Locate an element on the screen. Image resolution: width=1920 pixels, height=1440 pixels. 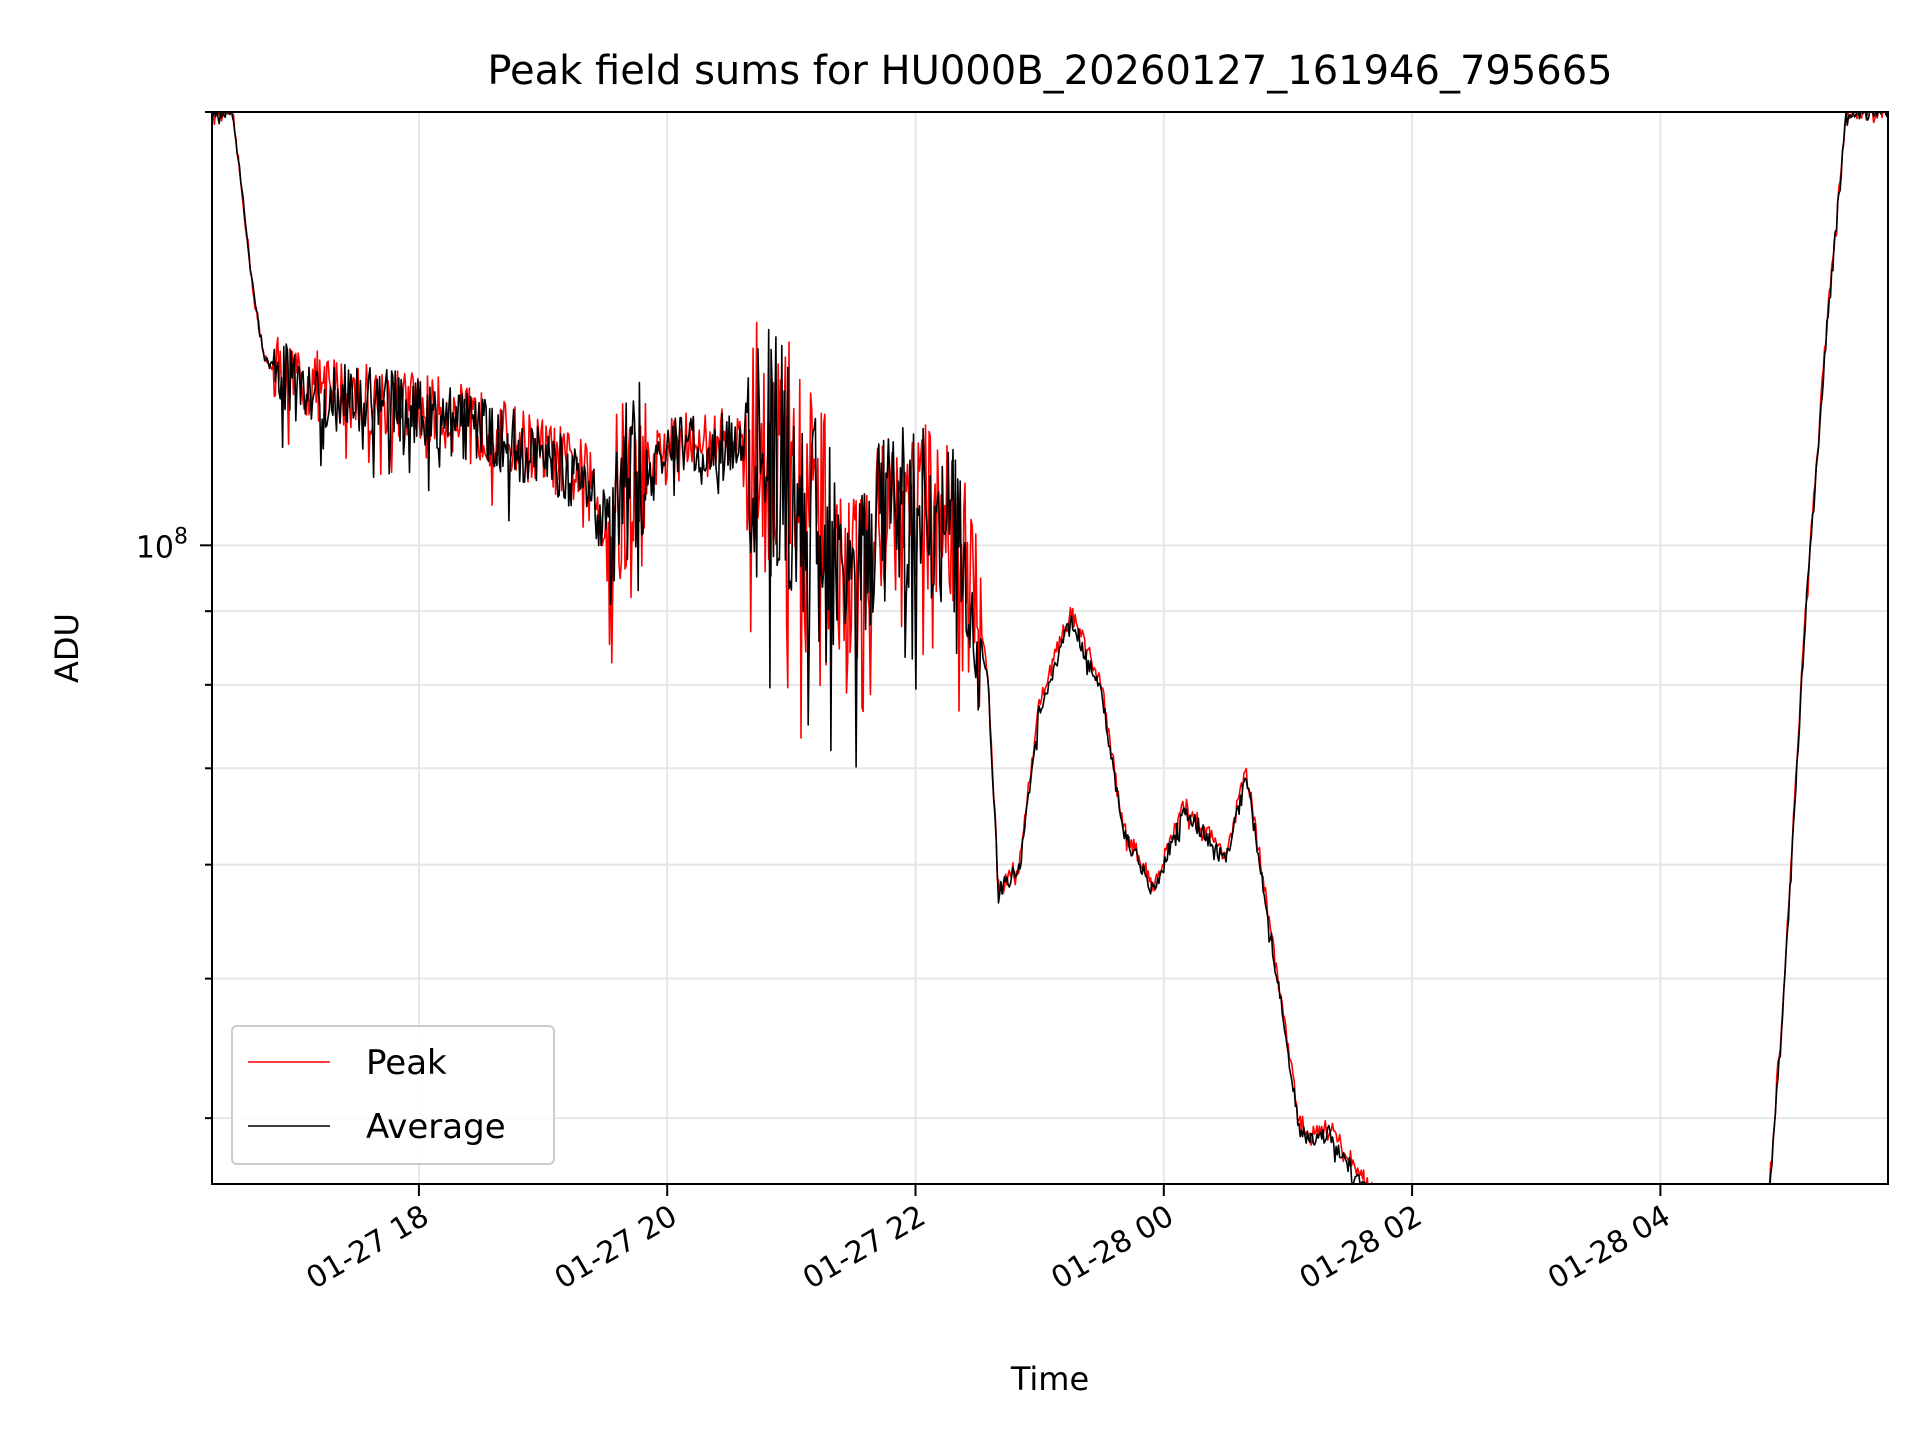
legend-box is located at coordinates (393, 1095).